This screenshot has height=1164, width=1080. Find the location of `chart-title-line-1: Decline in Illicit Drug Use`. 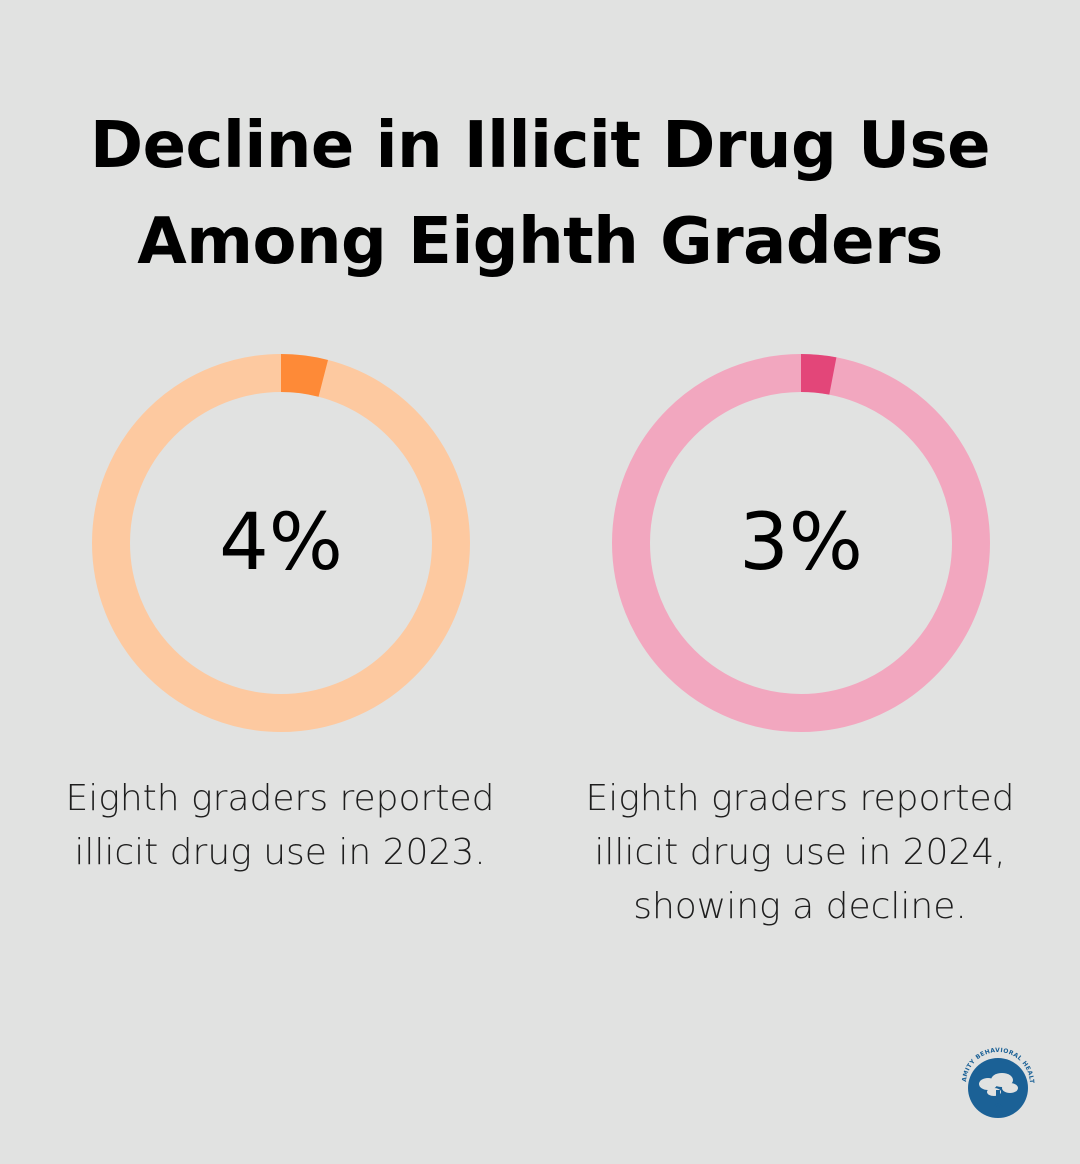

chart-title-line-1: Decline in Illicit Drug Use is located at coordinates (540, 146).